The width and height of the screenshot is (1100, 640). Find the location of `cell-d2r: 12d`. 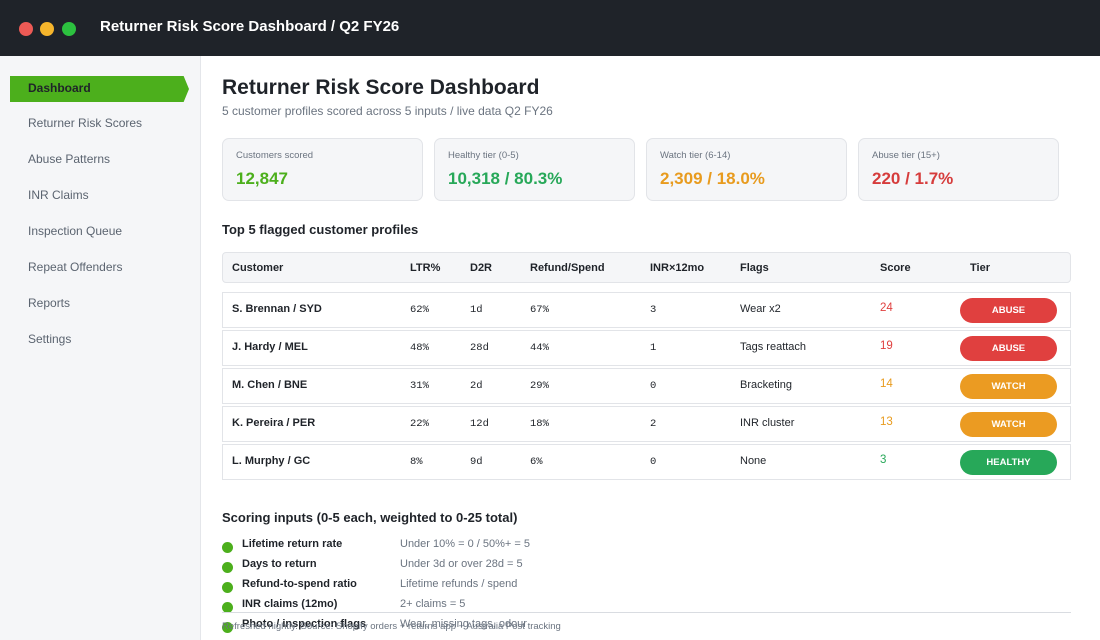

cell-d2r: 12d is located at coordinates (479, 424).